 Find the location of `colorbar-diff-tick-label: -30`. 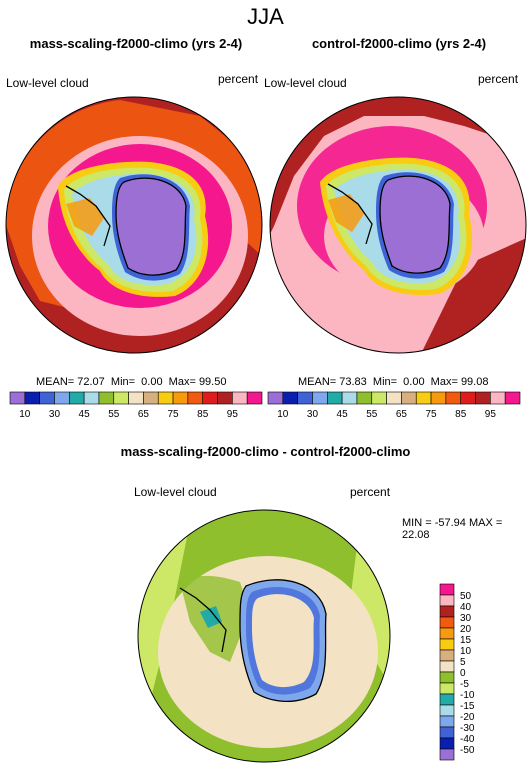

colorbar-diff-tick-label: -30 is located at coordinates (467, 728).